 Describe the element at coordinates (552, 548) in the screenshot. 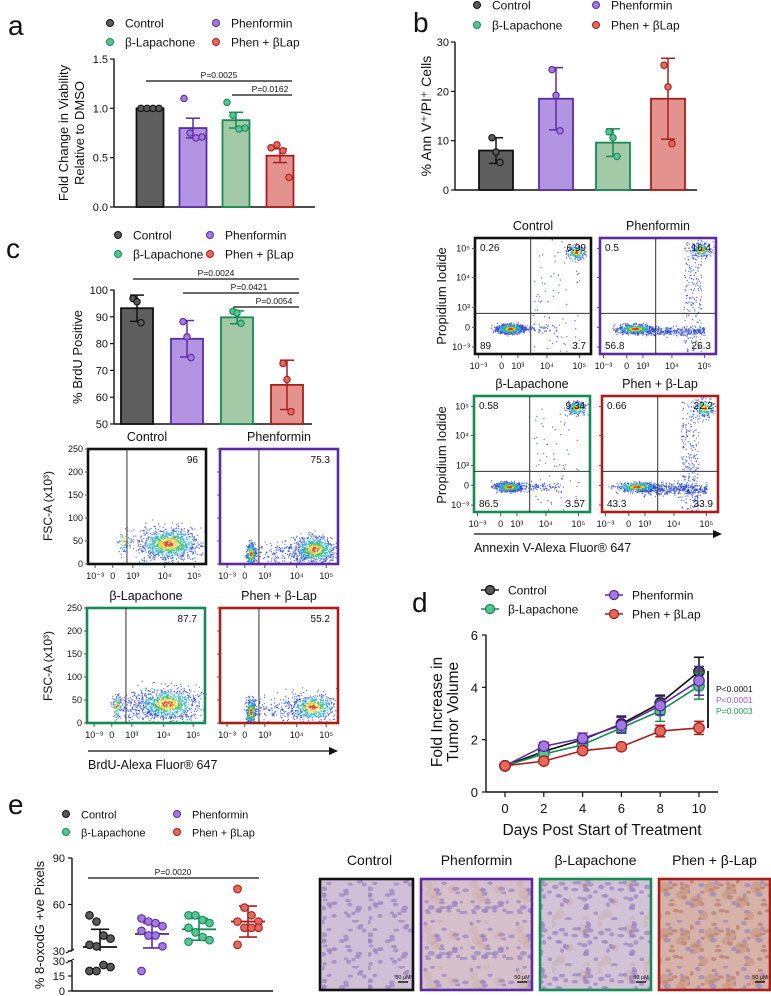

I see `x-axis-label: Annexin V-Alexa Fluor® 647` at that location.